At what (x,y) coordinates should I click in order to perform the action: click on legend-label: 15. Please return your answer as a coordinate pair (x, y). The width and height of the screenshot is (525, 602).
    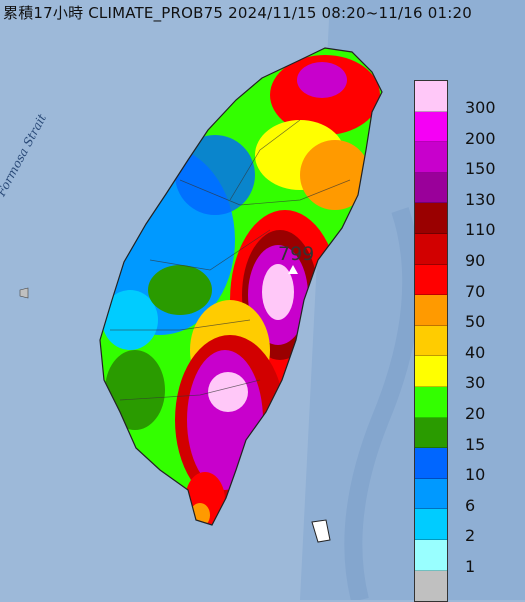
    Looking at the image, I should click on (475, 444).